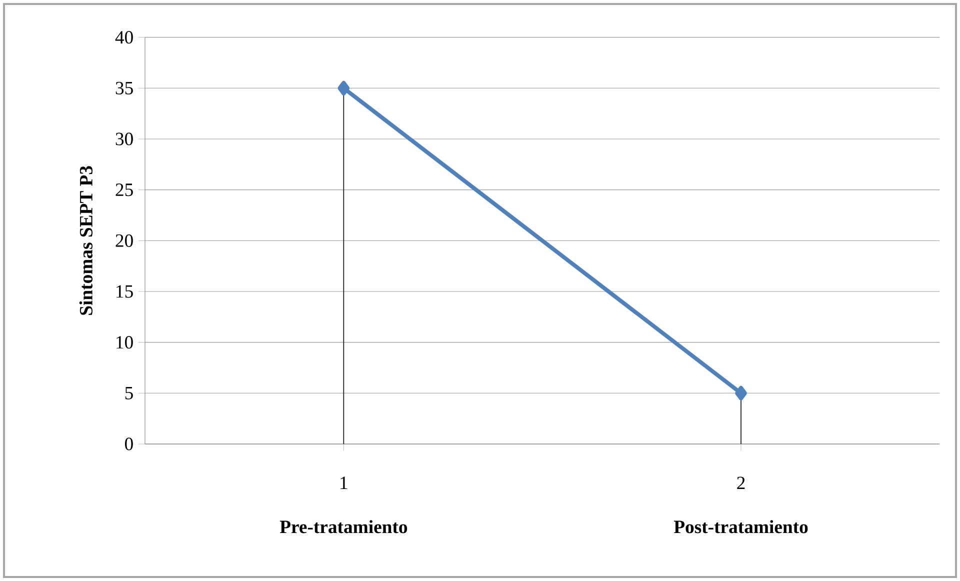 This screenshot has width=960, height=581. What do you see at coordinates (124, 139) in the screenshot?
I see `y-tick-label: 30` at bounding box center [124, 139].